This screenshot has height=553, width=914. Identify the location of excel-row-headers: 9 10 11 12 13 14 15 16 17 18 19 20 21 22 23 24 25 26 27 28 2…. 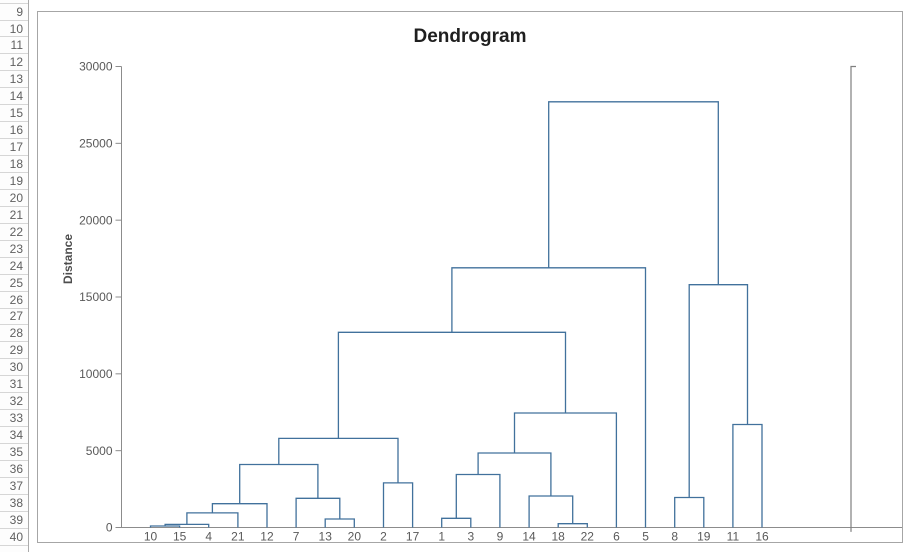
(14, 276).